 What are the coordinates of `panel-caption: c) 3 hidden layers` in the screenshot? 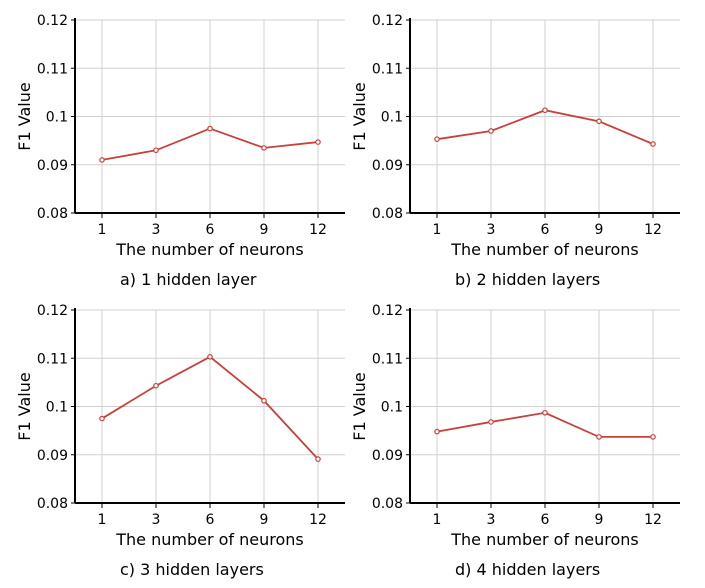 It's located at (192, 569).